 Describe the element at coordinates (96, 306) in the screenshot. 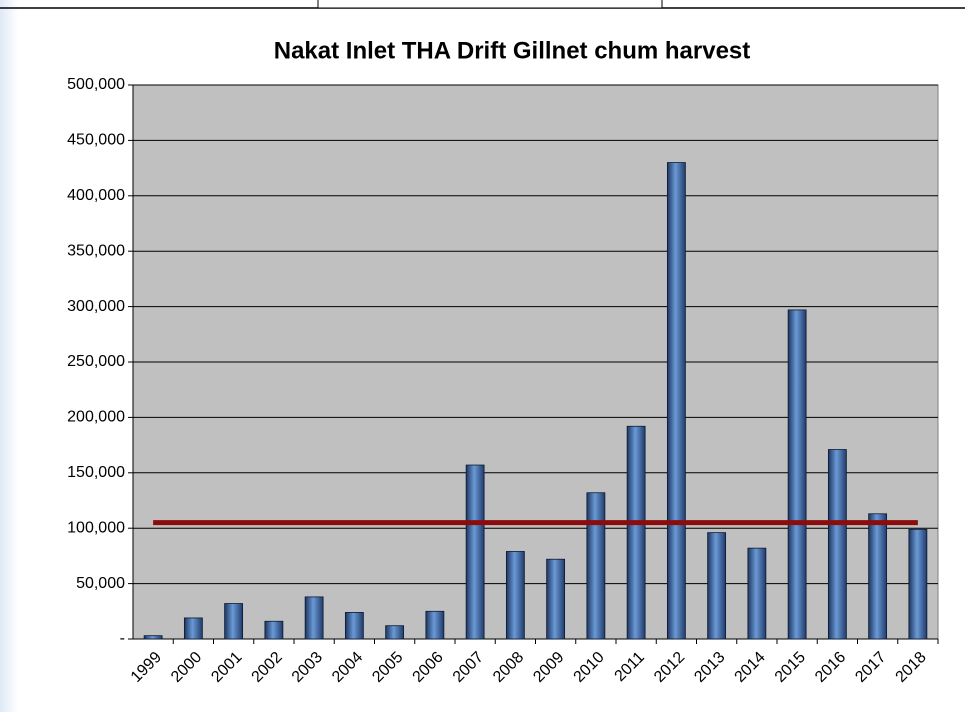

I see `y-tick-label: 300,000` at that location.